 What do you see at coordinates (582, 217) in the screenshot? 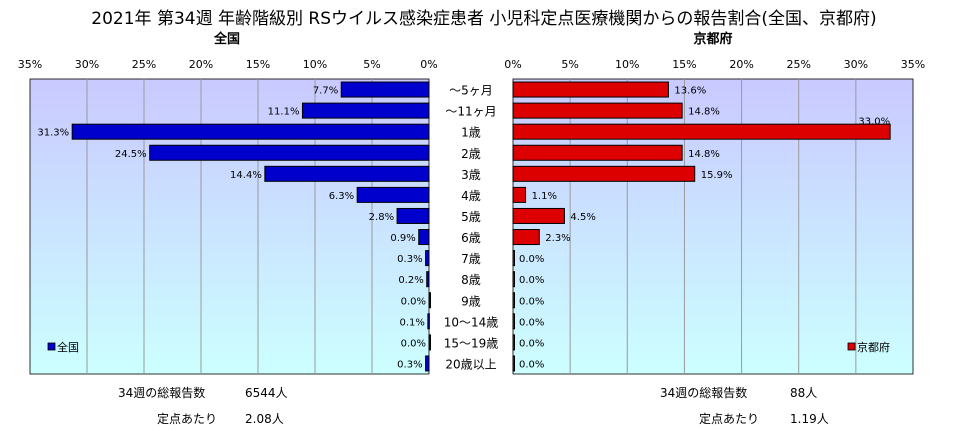
I see `kyoto-data-label: 4.5%` at bounding box center [582, 217].